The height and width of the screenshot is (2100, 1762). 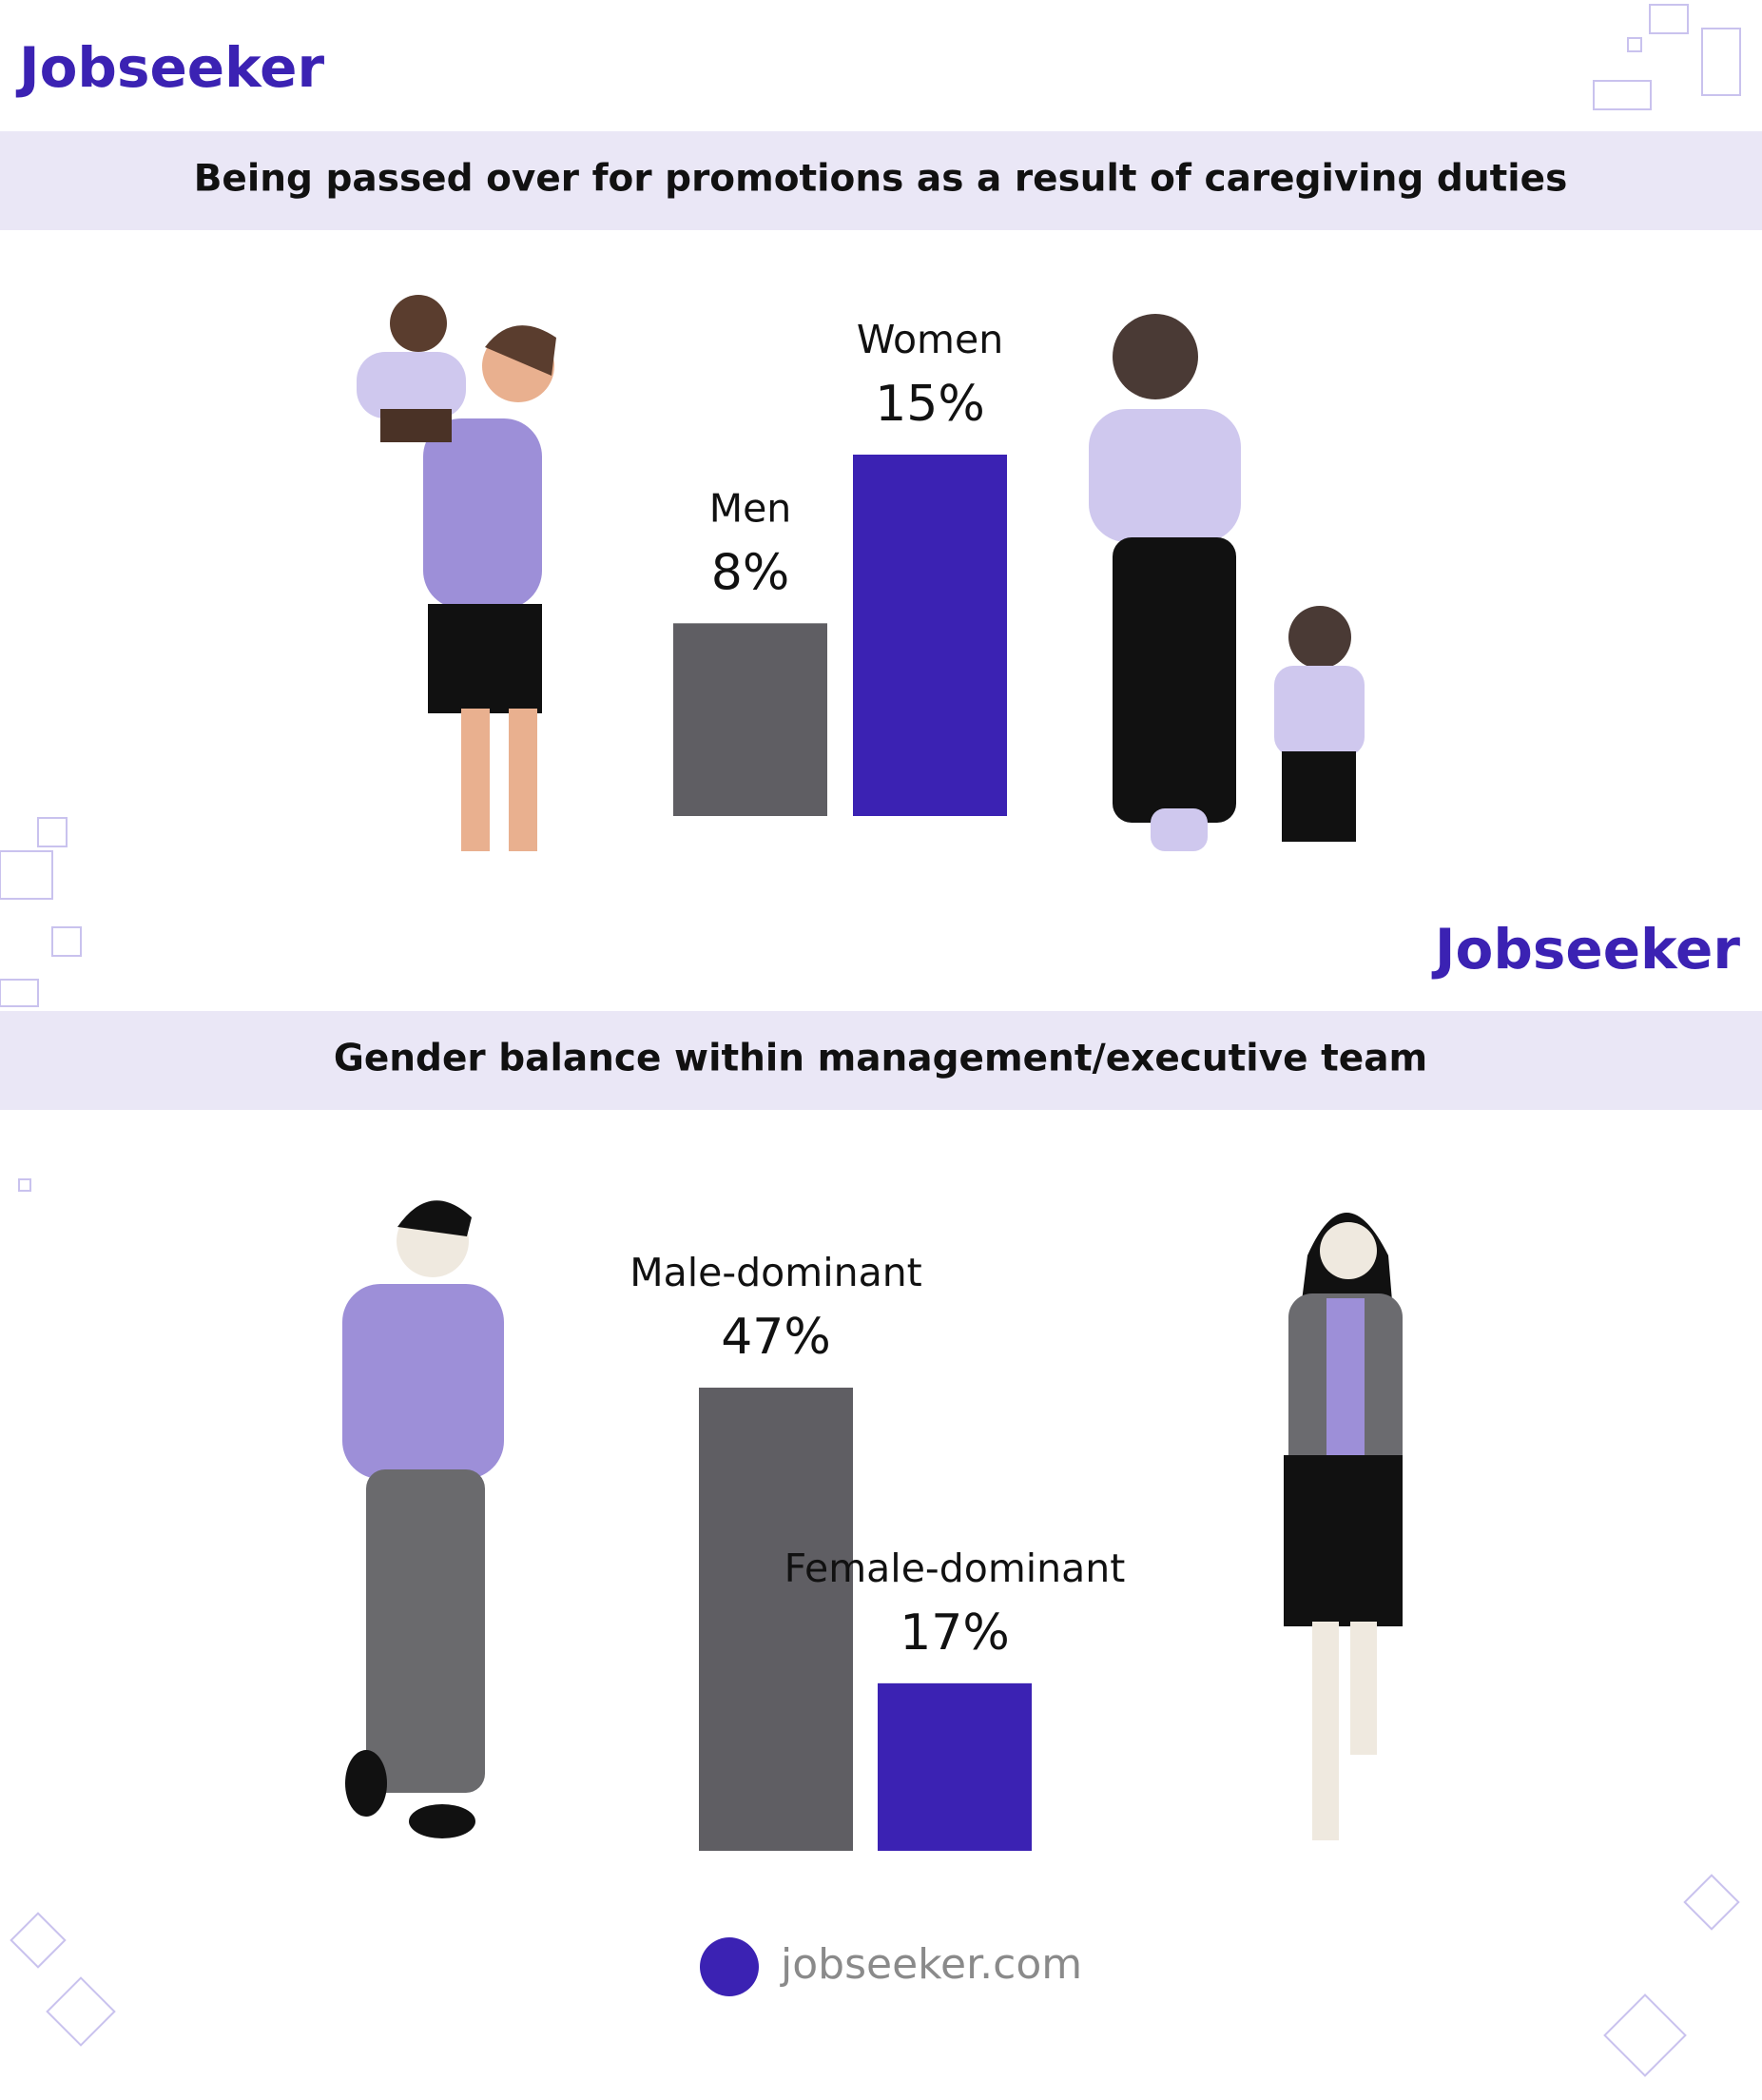 What do you see at coordinates (750, 508) in the screenshot?
I see `category-label: Men` at bounding box center [750, 508].